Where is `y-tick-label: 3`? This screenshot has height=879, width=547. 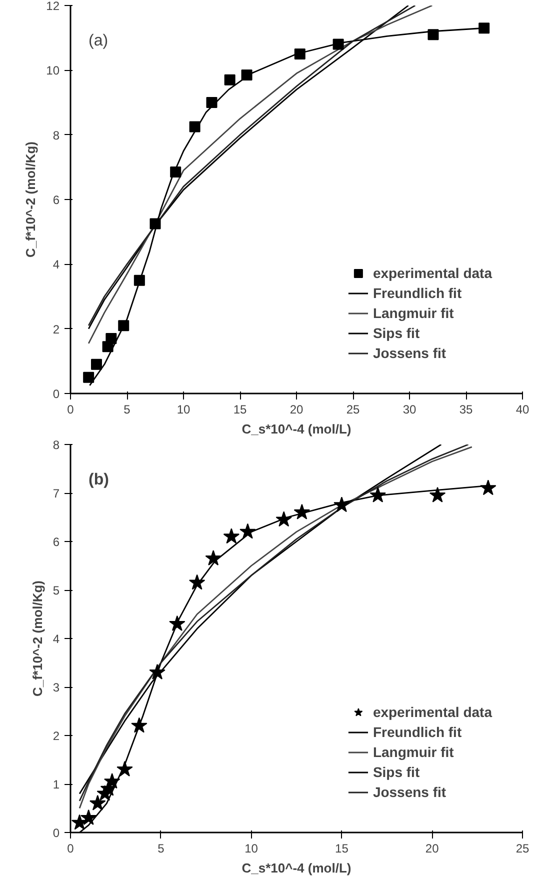
y-tick-label: 3 is located at coordinates (56, 687).